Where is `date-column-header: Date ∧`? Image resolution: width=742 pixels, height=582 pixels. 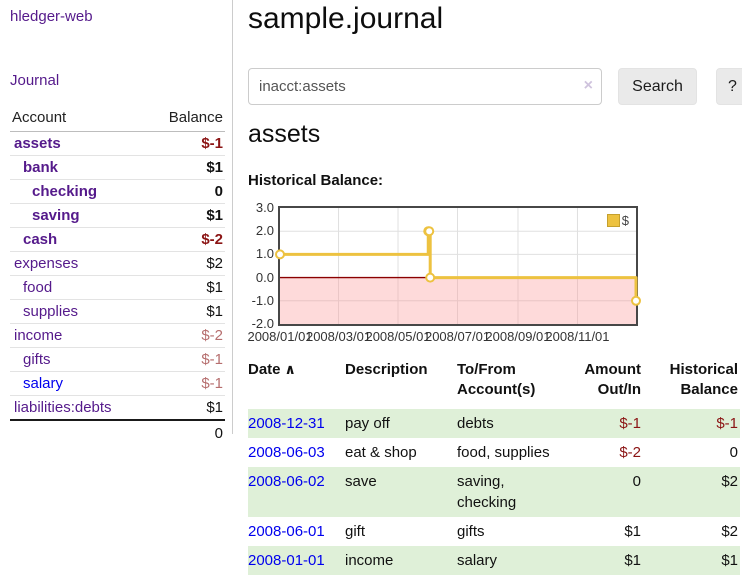 date-column-header: Date ∧ is located at coordinates (272, 369).